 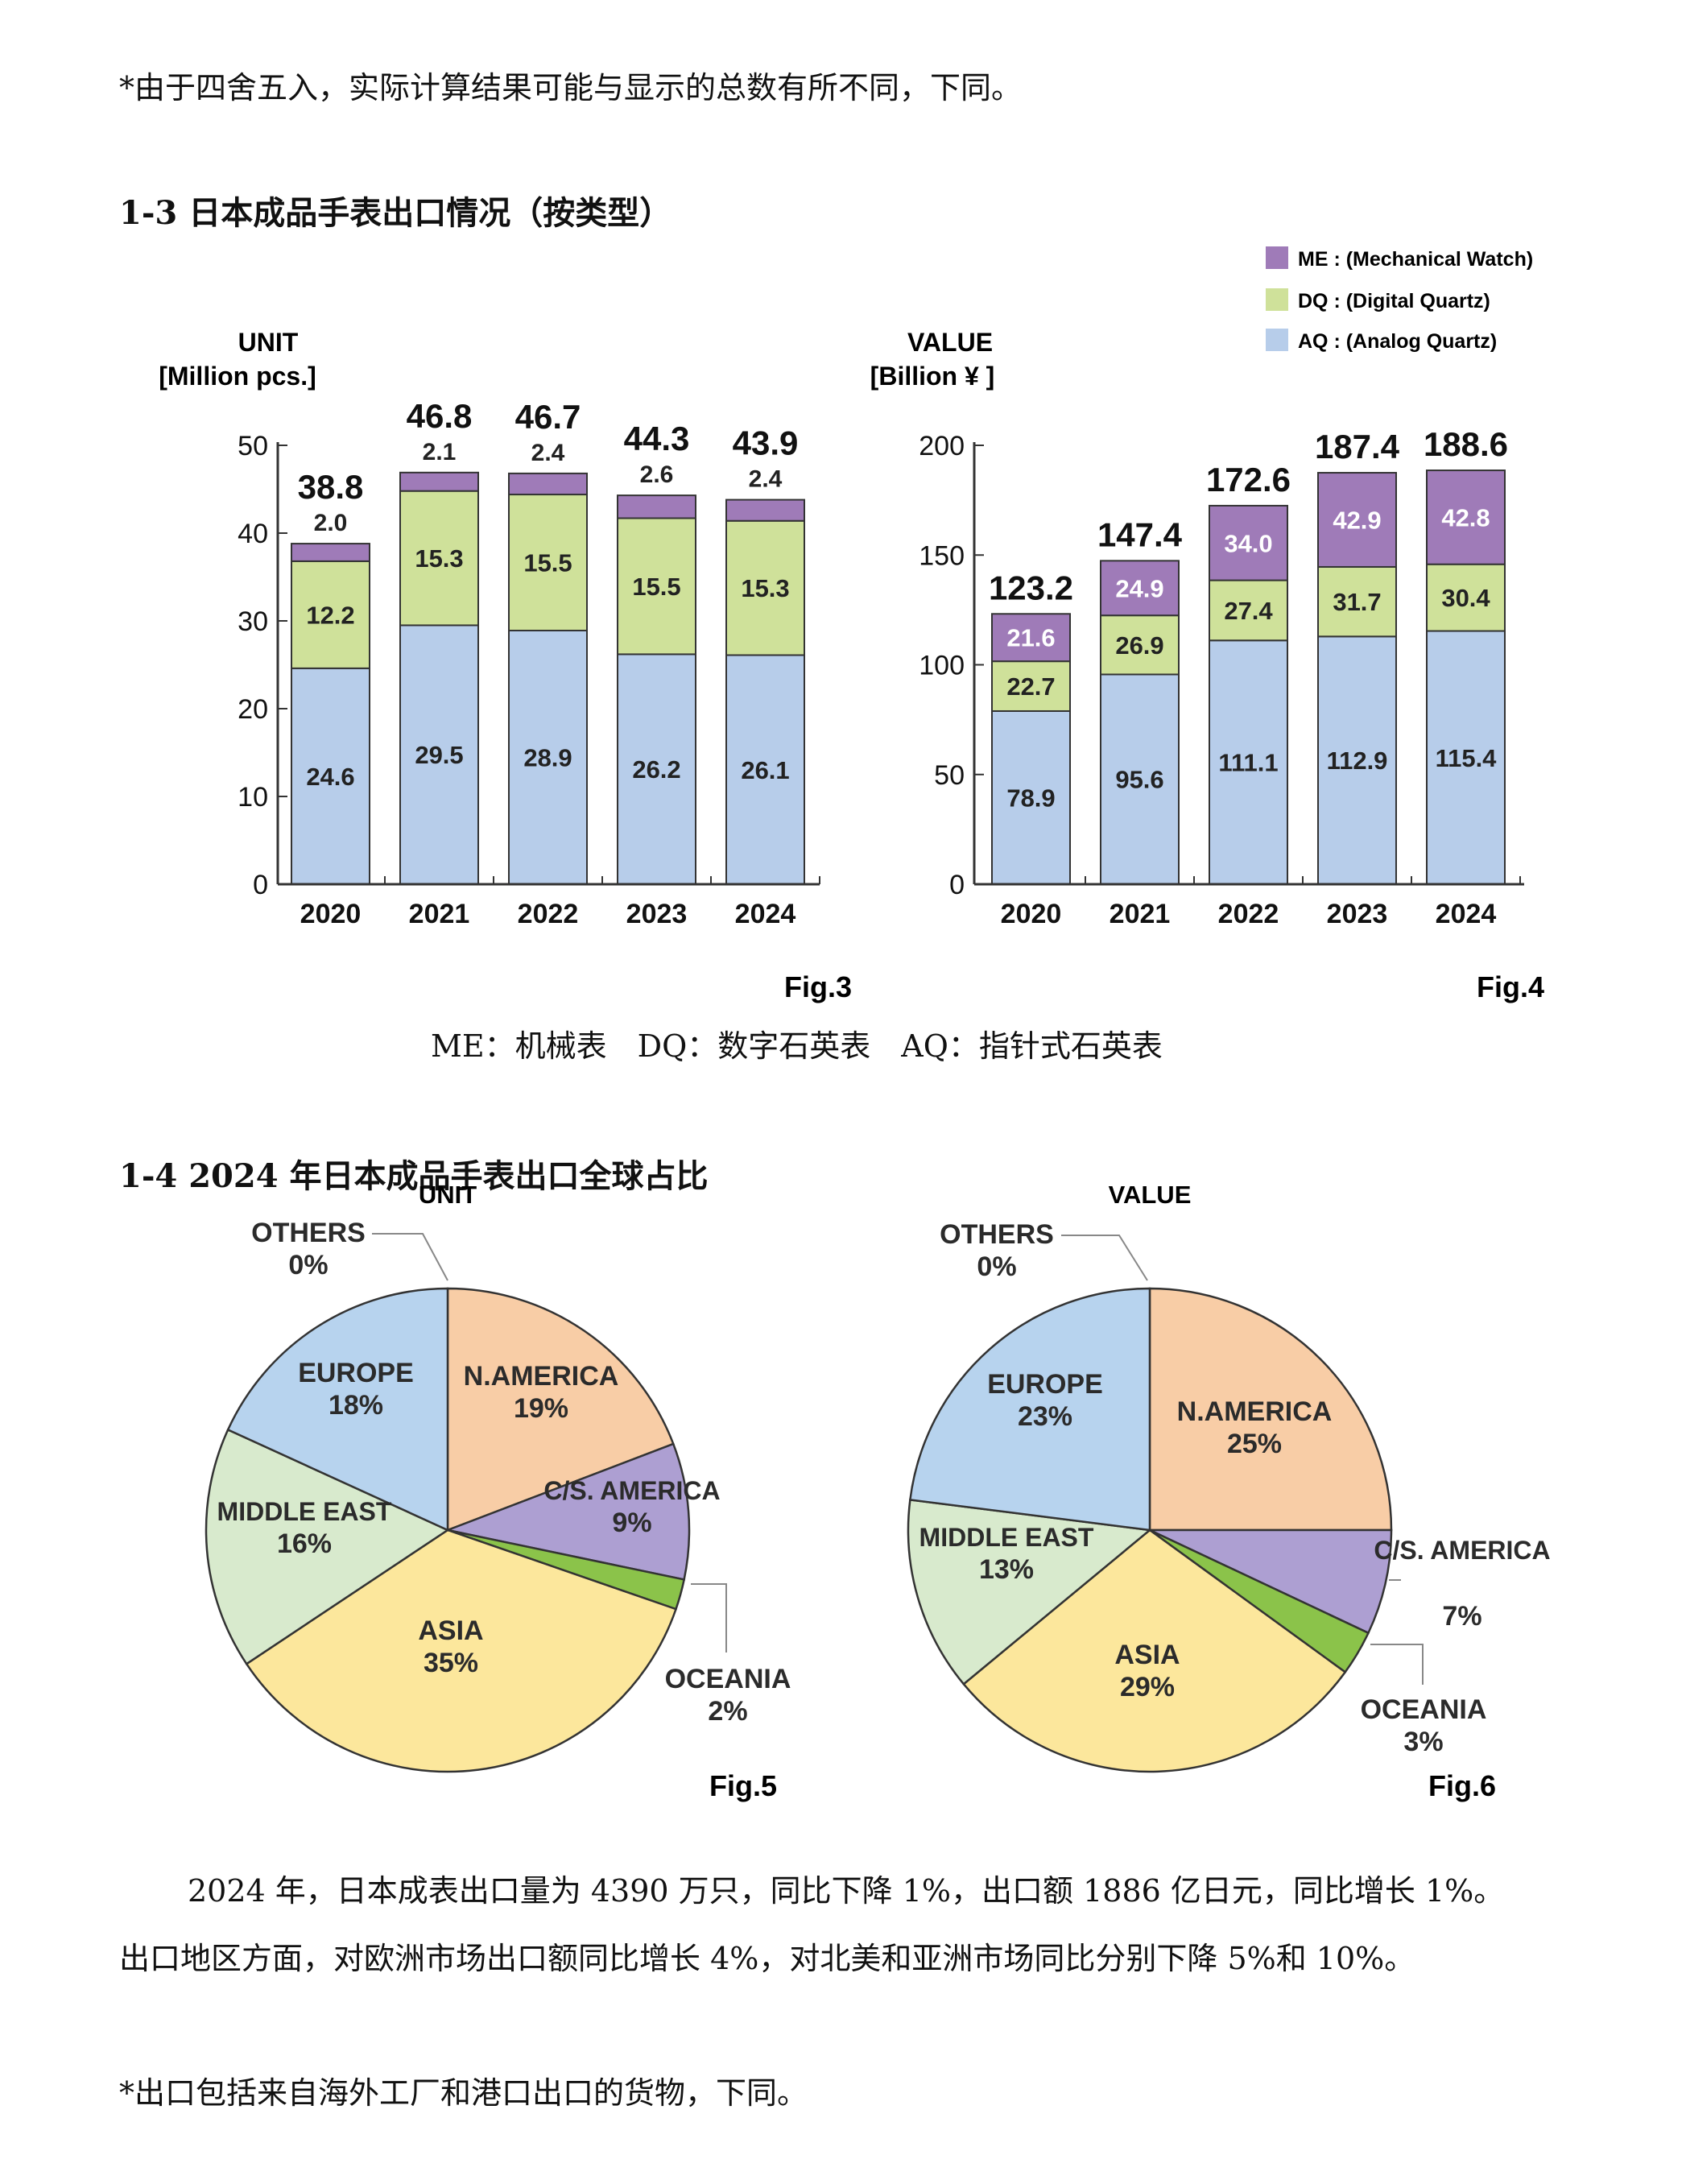 I want to click on fig5-slice-middleeast, so click(x=327, y=1546).